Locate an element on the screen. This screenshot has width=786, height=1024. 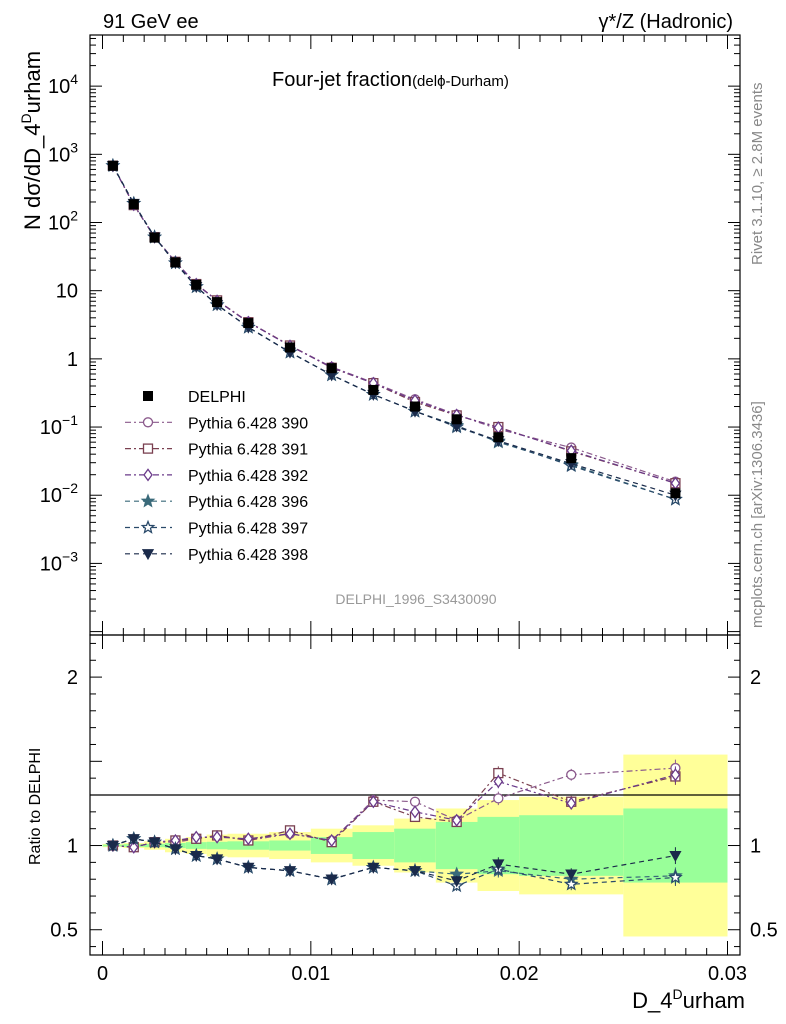
ratio-y-tick-label-right: 0.5 is located at coordinates (764, 931).